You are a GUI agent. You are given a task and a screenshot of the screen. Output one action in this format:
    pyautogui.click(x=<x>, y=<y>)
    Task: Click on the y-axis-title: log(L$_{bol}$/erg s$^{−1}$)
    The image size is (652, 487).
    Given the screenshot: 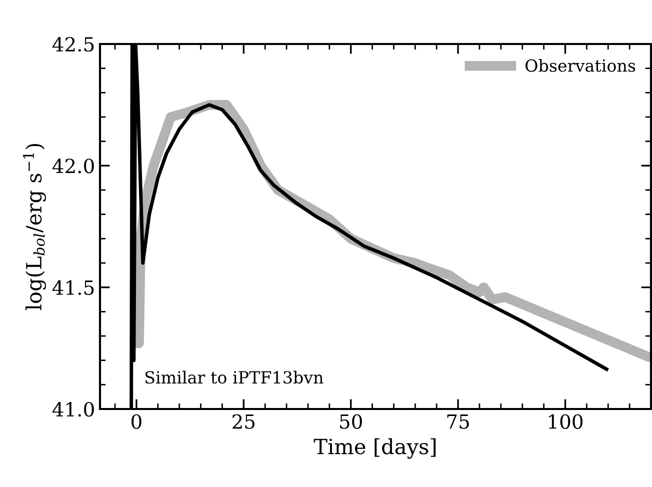 What is the action you would take?
    pyautogui.click(x=34, y=227)
    